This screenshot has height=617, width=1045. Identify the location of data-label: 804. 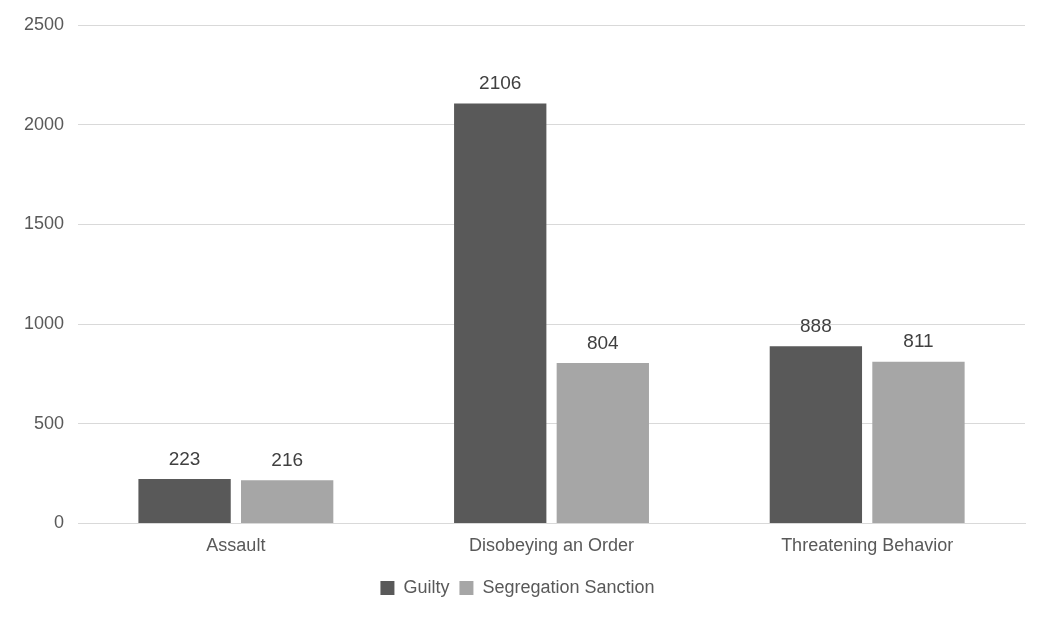
(603, 342).